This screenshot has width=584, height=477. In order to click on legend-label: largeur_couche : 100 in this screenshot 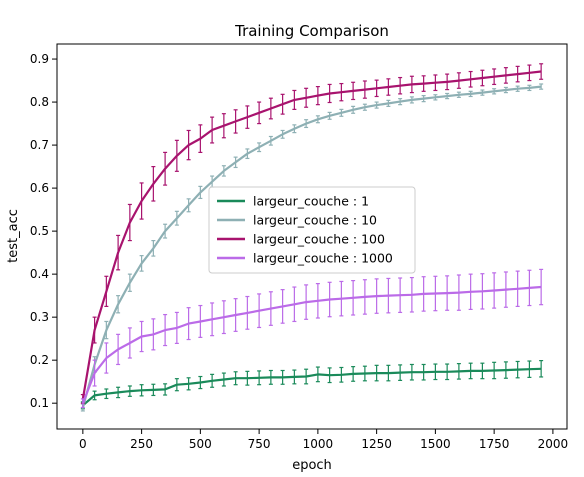, I will do `click(319, 239)`.